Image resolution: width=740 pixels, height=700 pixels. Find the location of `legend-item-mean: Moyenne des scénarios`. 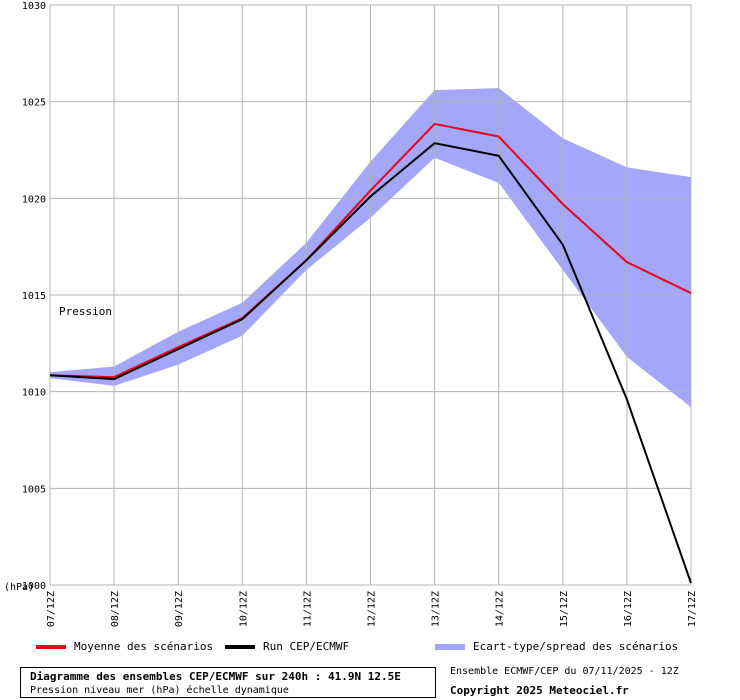

legend-item-mean: Moyenne des scénarios is located at coordinates (124, 646).